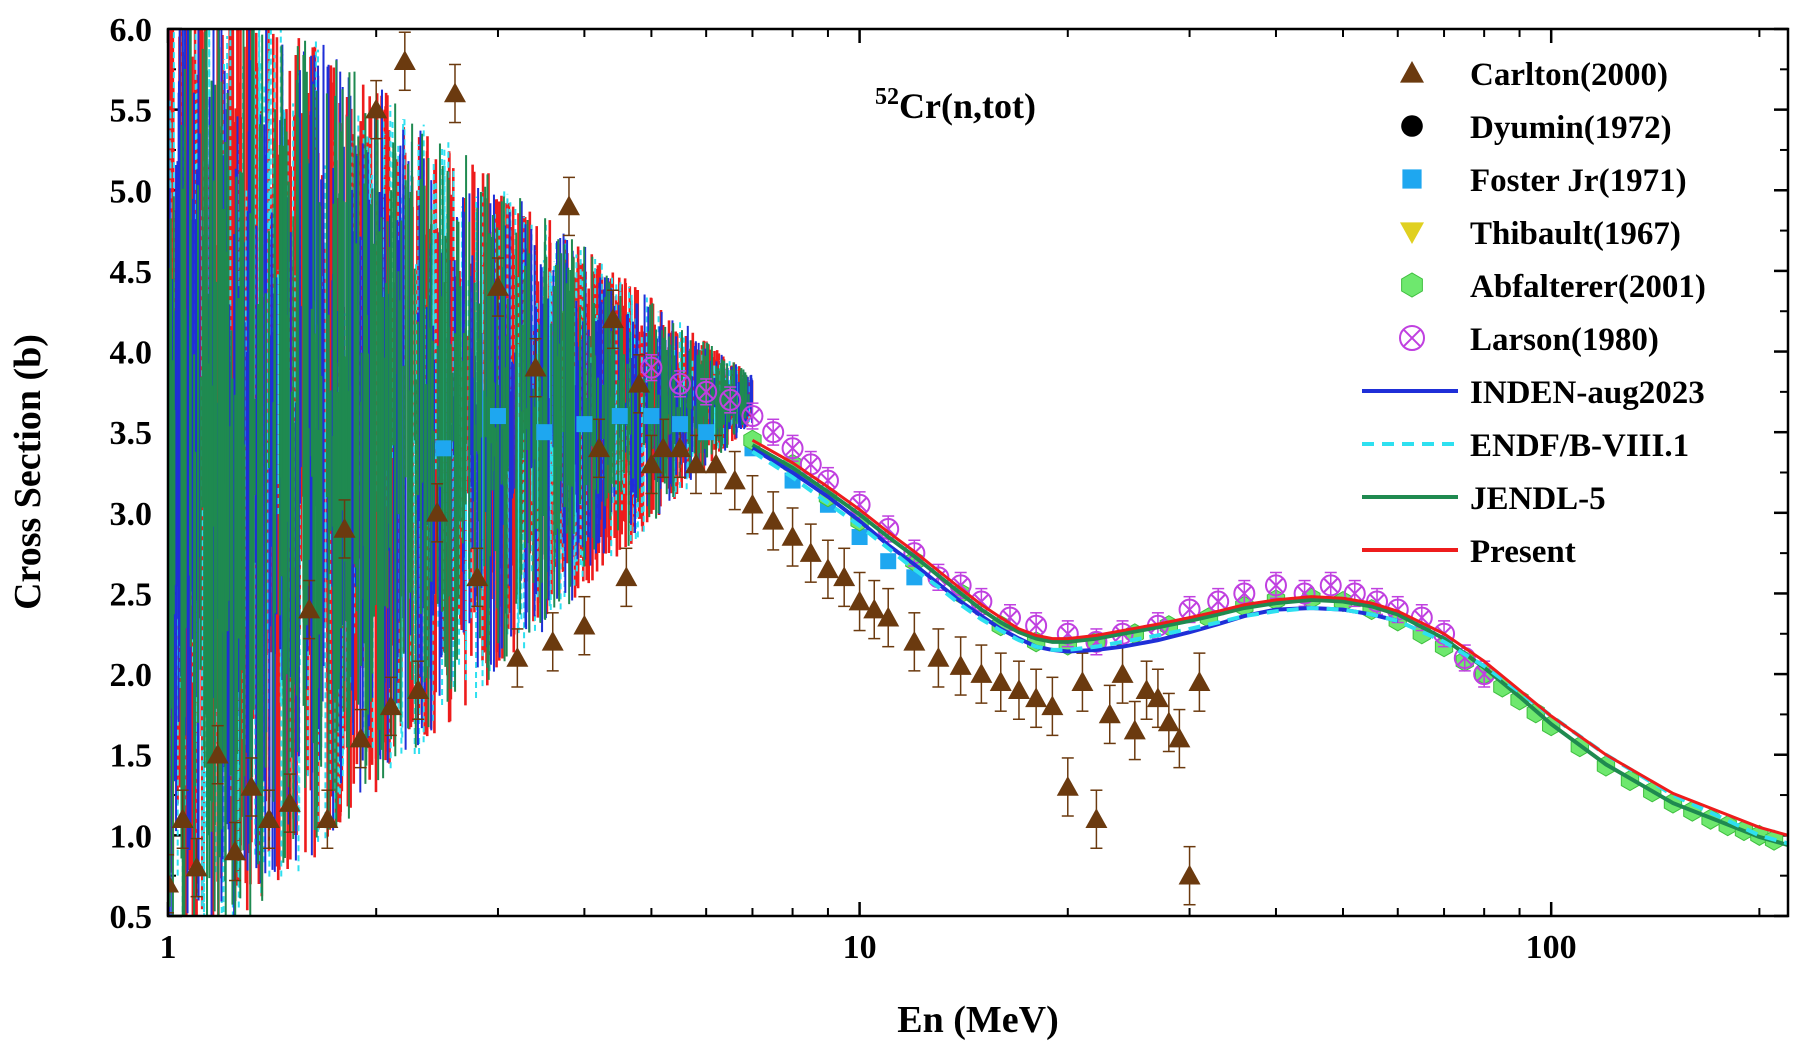  I want to click on legend-label: Present, so click(1523, 552).